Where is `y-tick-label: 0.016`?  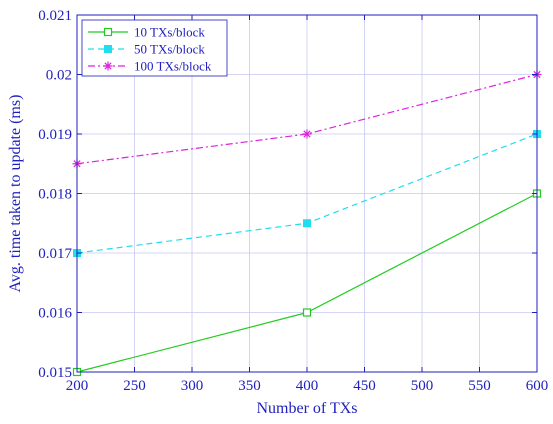
y-tick-label: 0.016 is located at coordinates (55, 314).